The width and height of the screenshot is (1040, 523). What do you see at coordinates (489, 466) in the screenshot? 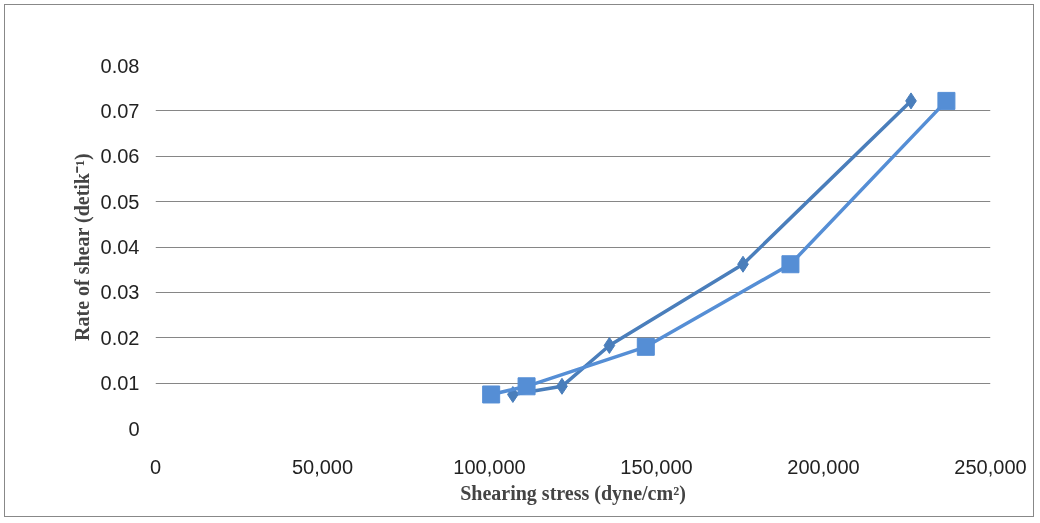
I see `x-tick-label: 100,000` at bounding box center [489, 466].